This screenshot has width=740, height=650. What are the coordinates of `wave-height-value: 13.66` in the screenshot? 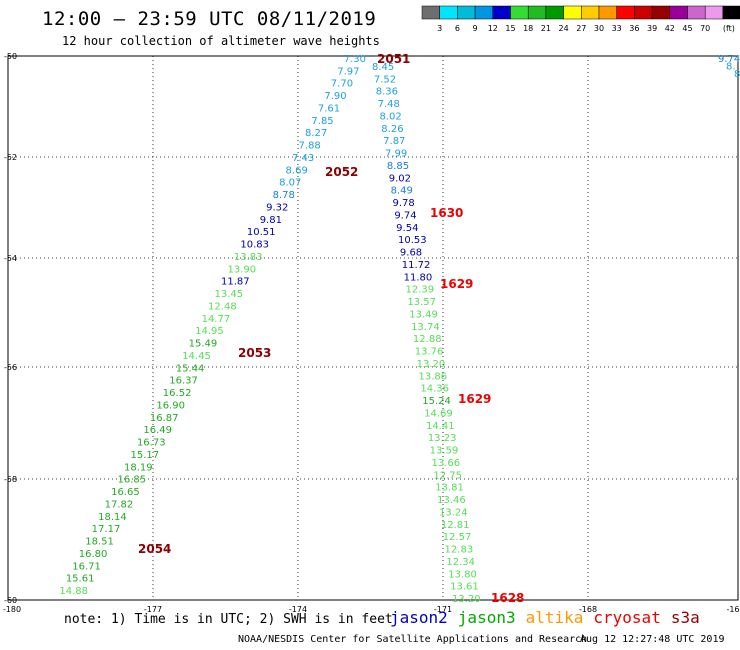 It's located at (446, 463).